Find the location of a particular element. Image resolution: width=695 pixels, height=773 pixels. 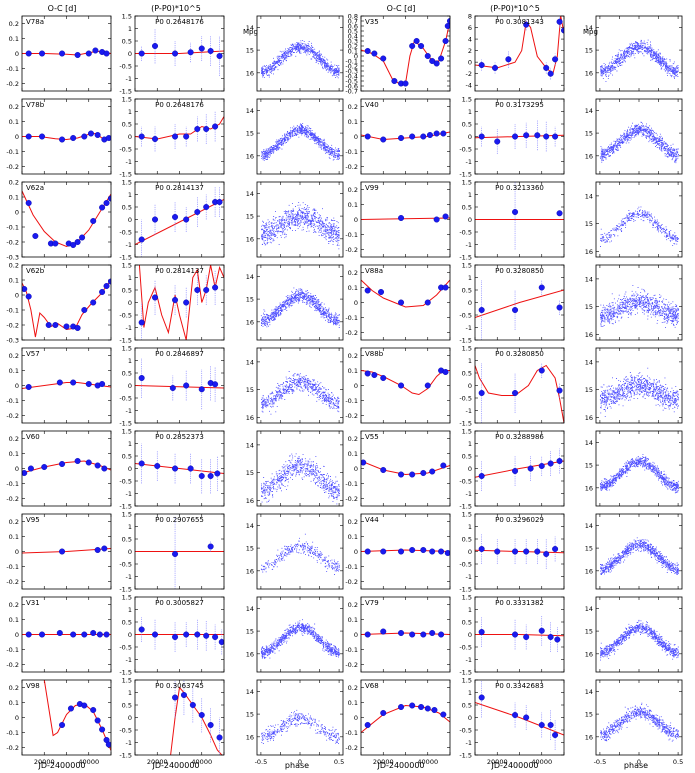

panel-period-left-3: -1.5 -1 -0.5 0 0.5 1 1.5 P0 0.2814137 is located at coordinates (172, 303).